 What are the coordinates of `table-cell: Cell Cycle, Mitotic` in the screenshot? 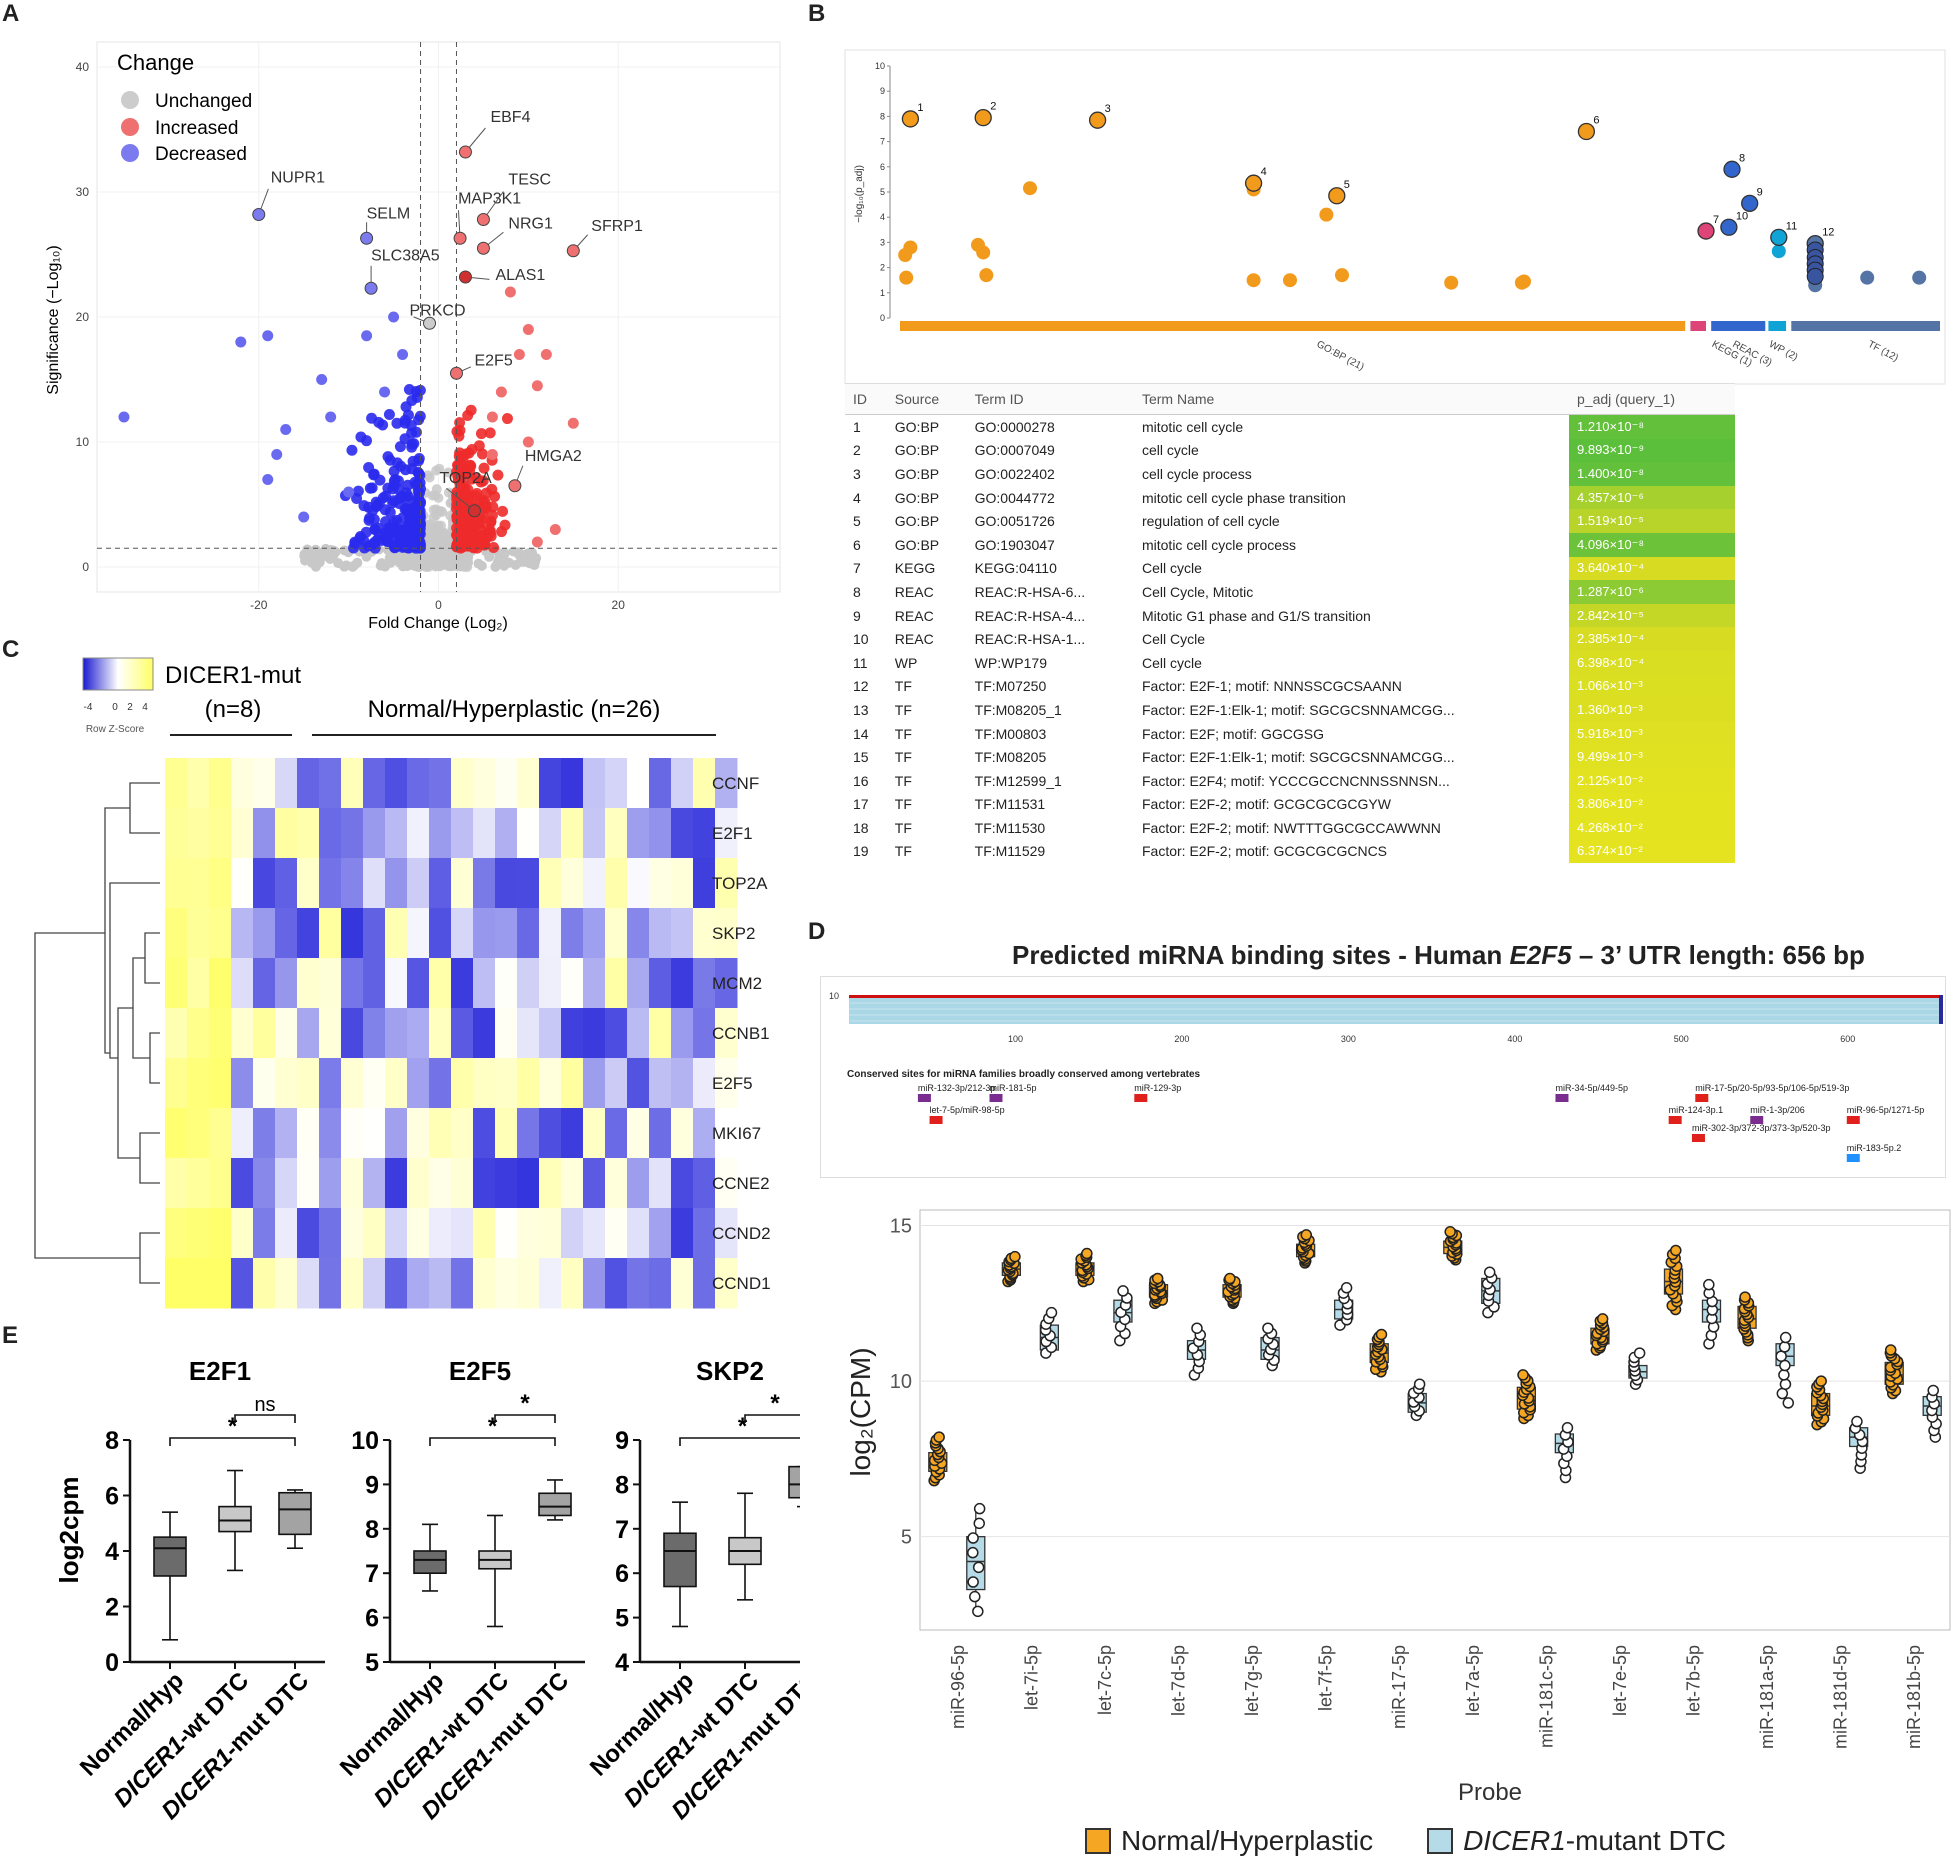 It's located at (1197, 591).